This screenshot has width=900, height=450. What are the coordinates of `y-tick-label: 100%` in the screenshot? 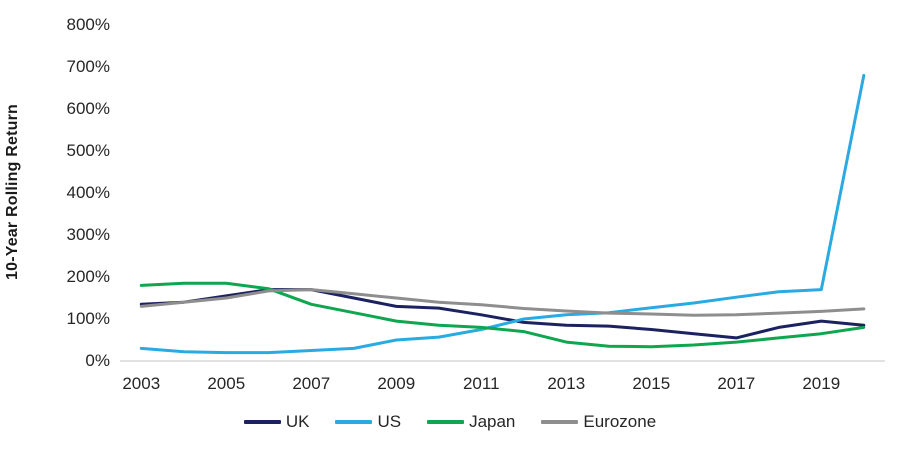 It's located at (88, 318).